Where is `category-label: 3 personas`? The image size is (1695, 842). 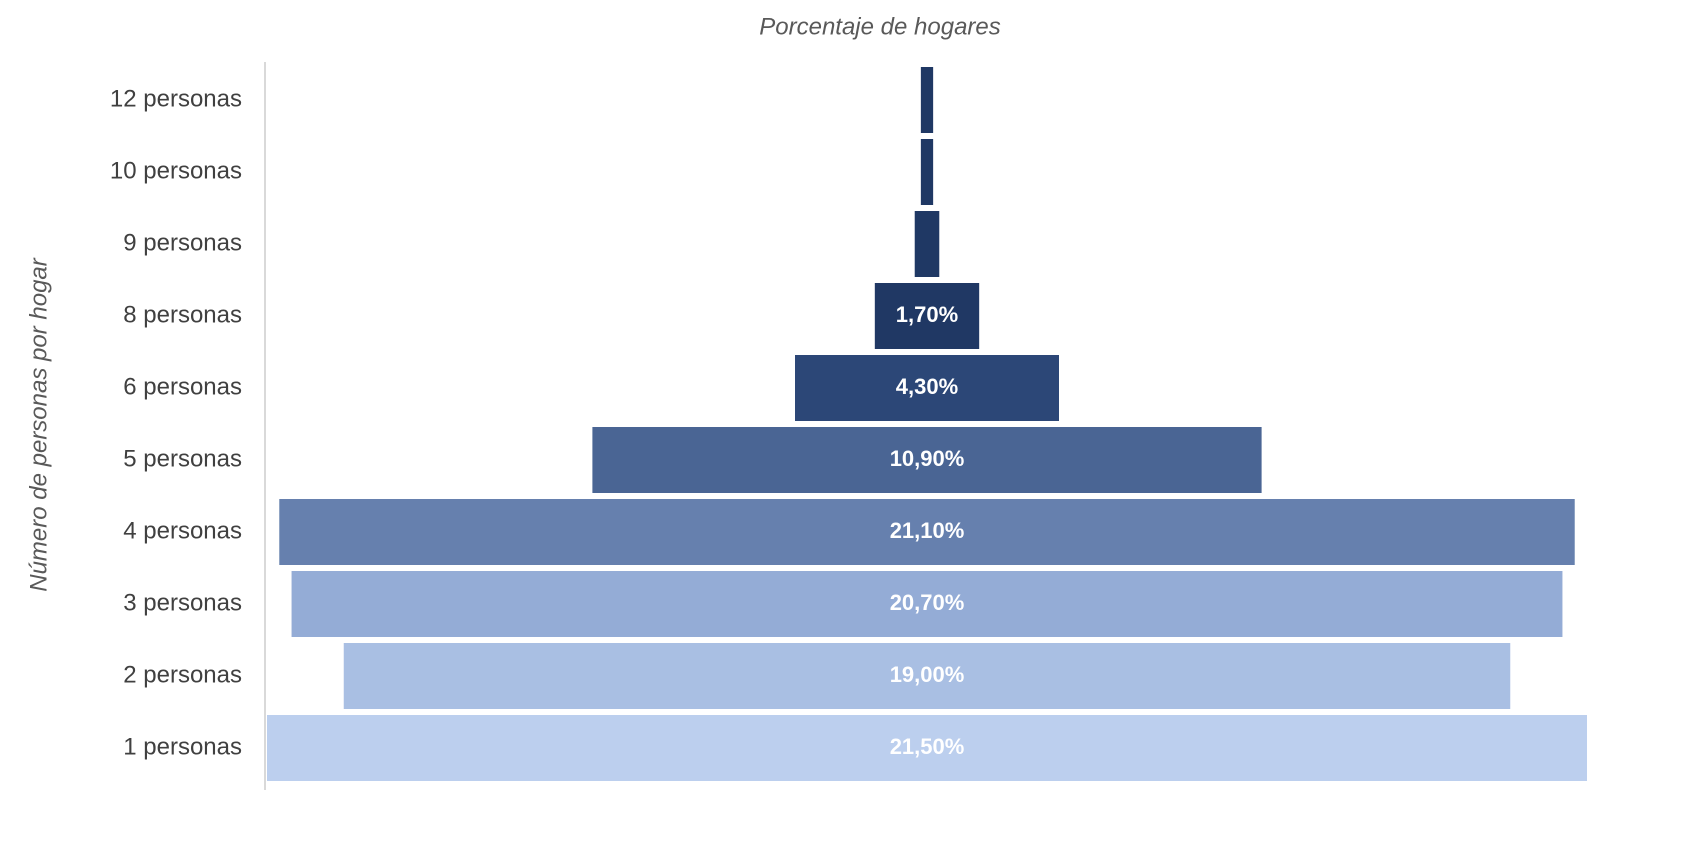
category-label: 3 personas is located at coordinates (182, 602).